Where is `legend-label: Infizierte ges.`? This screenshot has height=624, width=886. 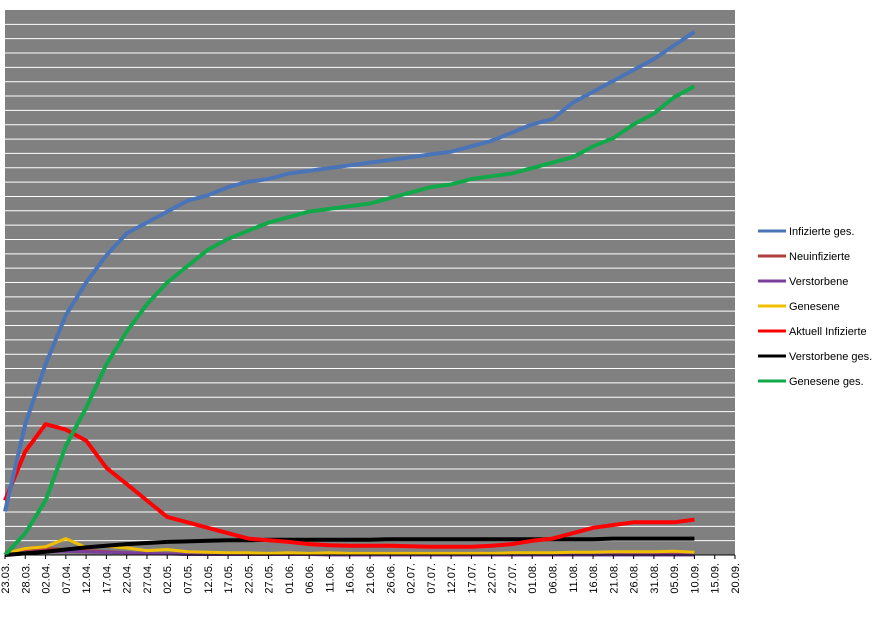 legend-label: Infizierte ges. is located at coordinates (821, 232).